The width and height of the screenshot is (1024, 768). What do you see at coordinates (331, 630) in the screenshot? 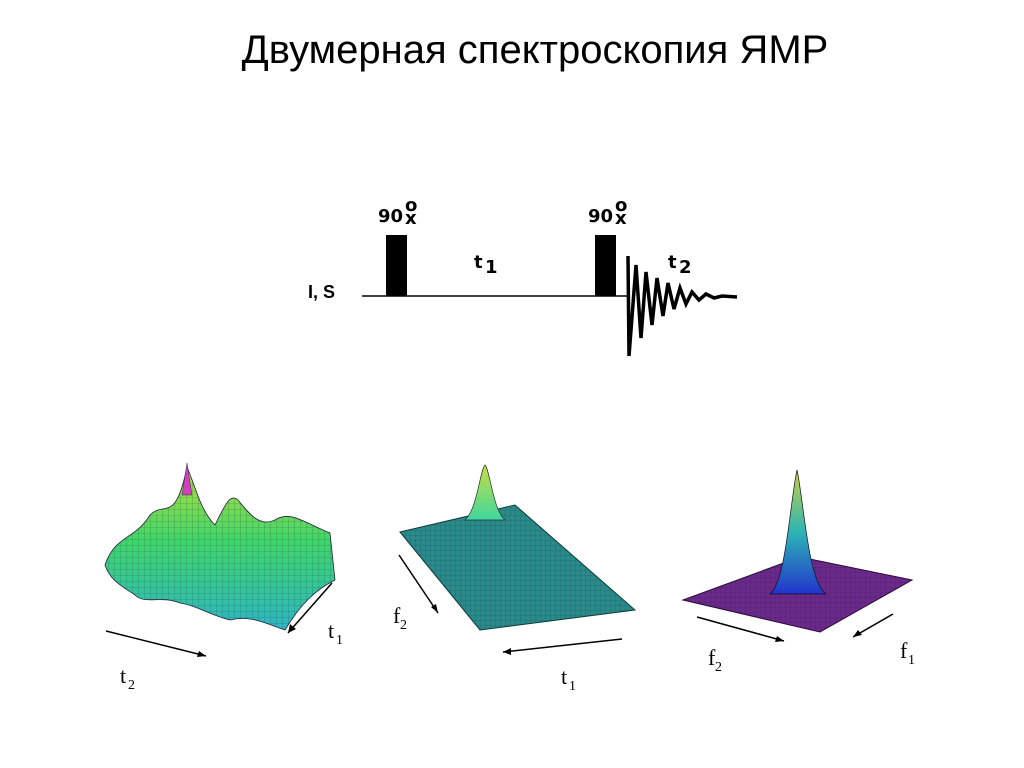
I see `t1-axis-label: t` at bounding box center [331, 630].